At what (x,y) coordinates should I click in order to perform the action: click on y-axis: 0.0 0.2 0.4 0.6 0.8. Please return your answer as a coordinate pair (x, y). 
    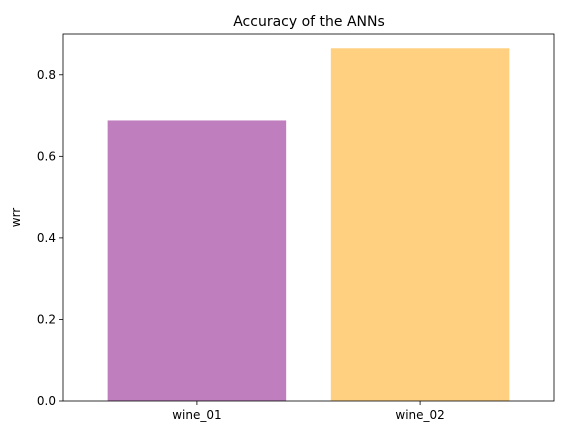
    Looking at the image, I should click on (50, 238).